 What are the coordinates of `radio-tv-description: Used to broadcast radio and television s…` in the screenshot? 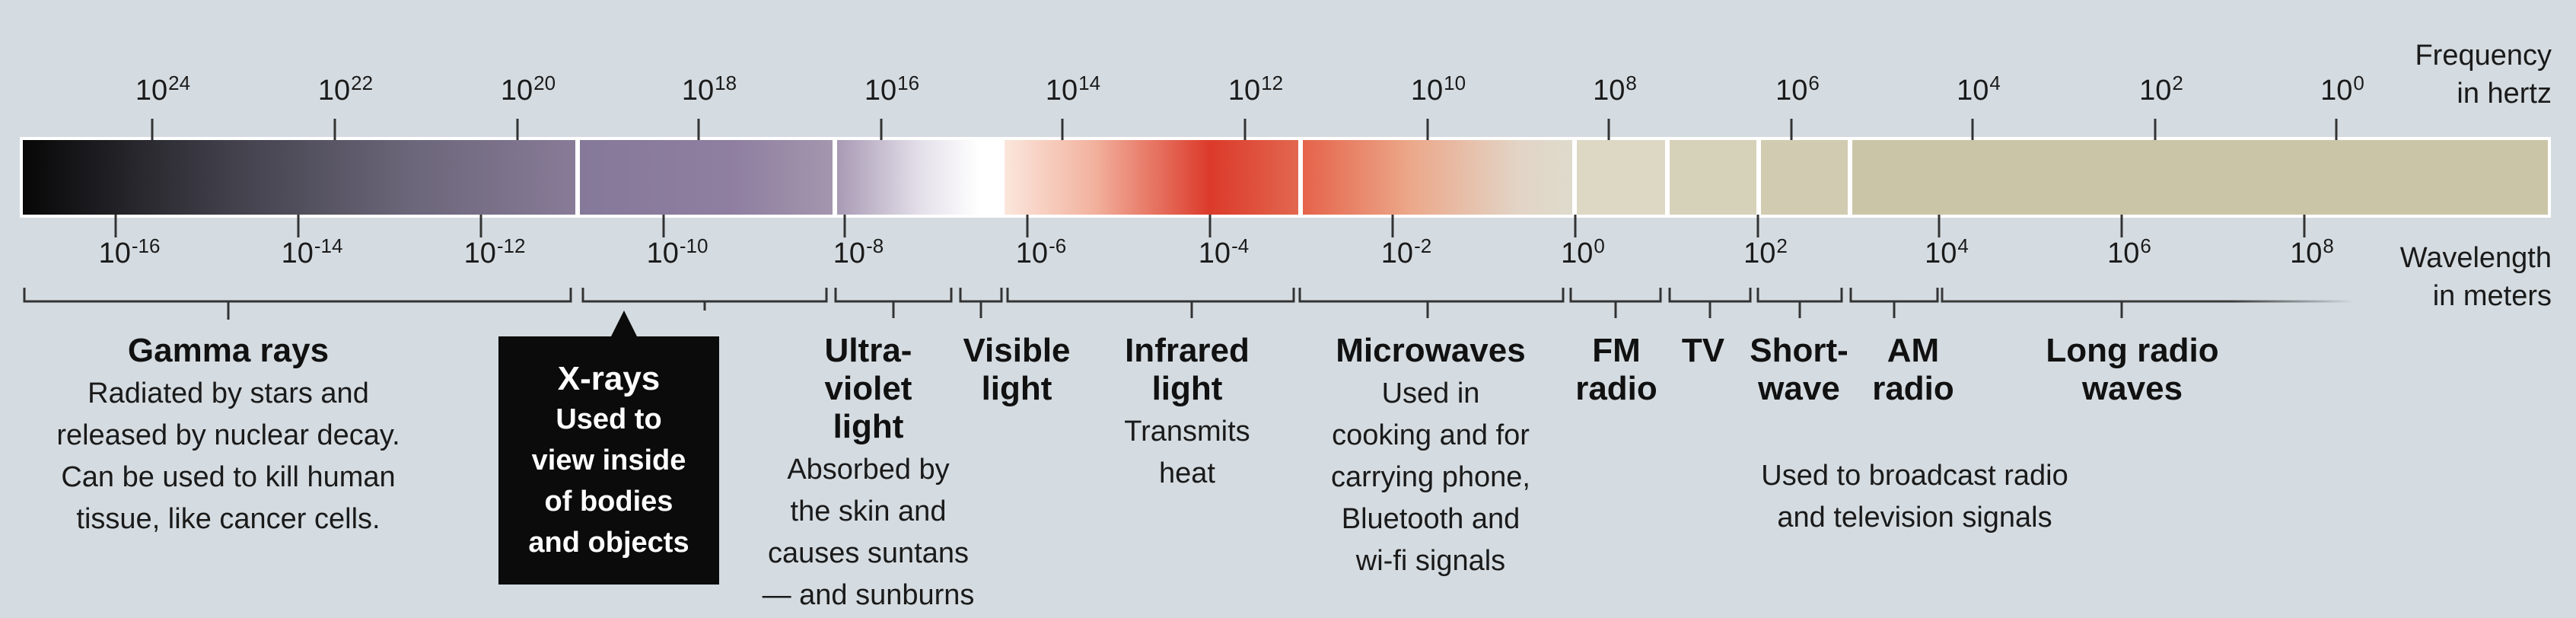 It's located at (1914, 497).